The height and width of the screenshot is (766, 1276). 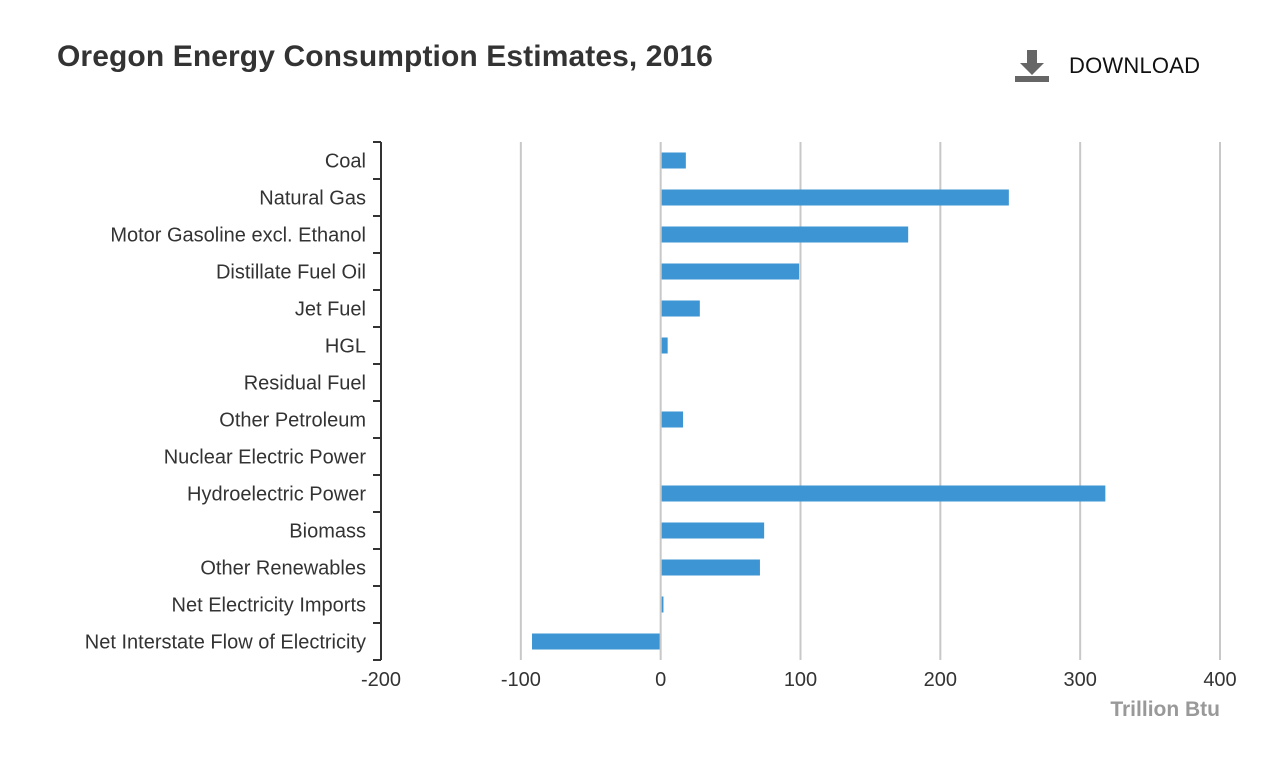 I want to click on x-tick-label: 100, so click(x=800, y=680).